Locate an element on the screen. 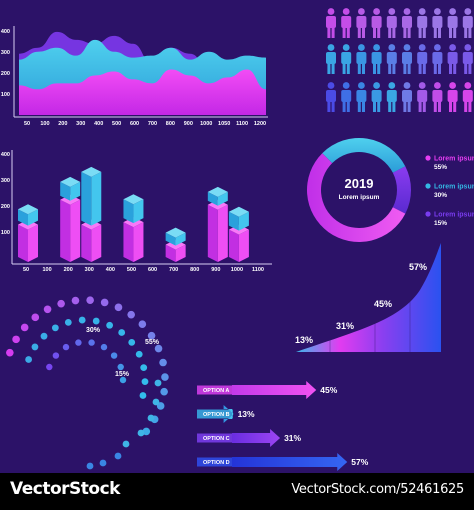  x-tick-label: 100 is located at coordinates (44, 124).